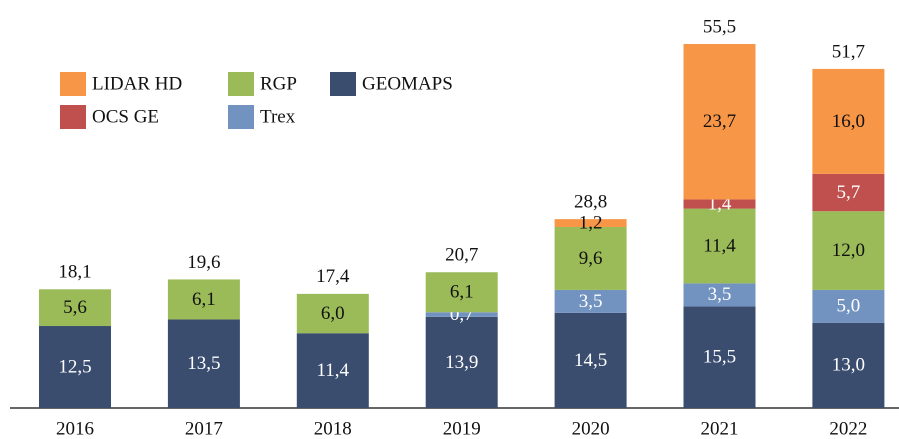 This screenshot has width=899, height=439. I want to click on data-label: 6,0, so click(333, 313).